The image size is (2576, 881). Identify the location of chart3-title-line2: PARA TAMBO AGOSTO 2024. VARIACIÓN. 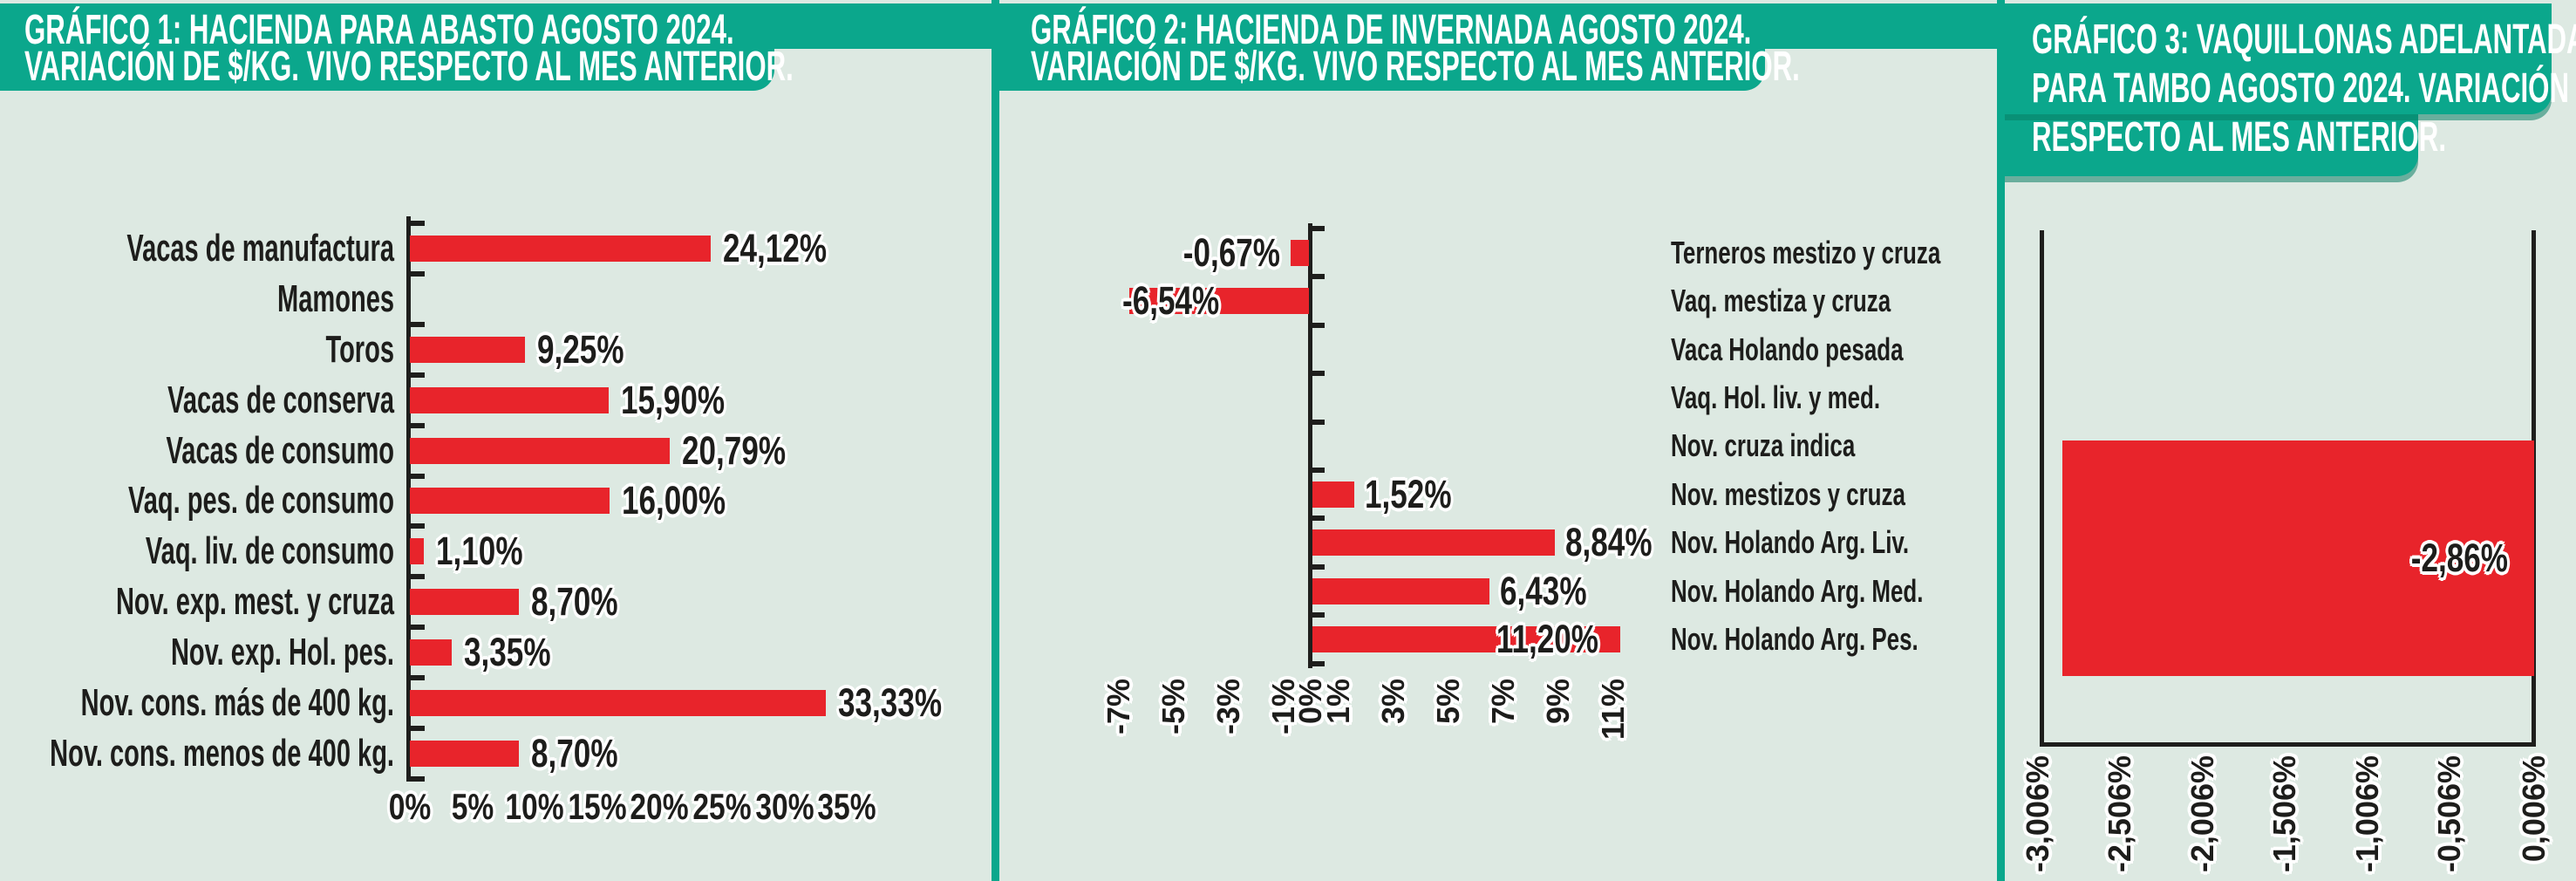
(2300, 88).